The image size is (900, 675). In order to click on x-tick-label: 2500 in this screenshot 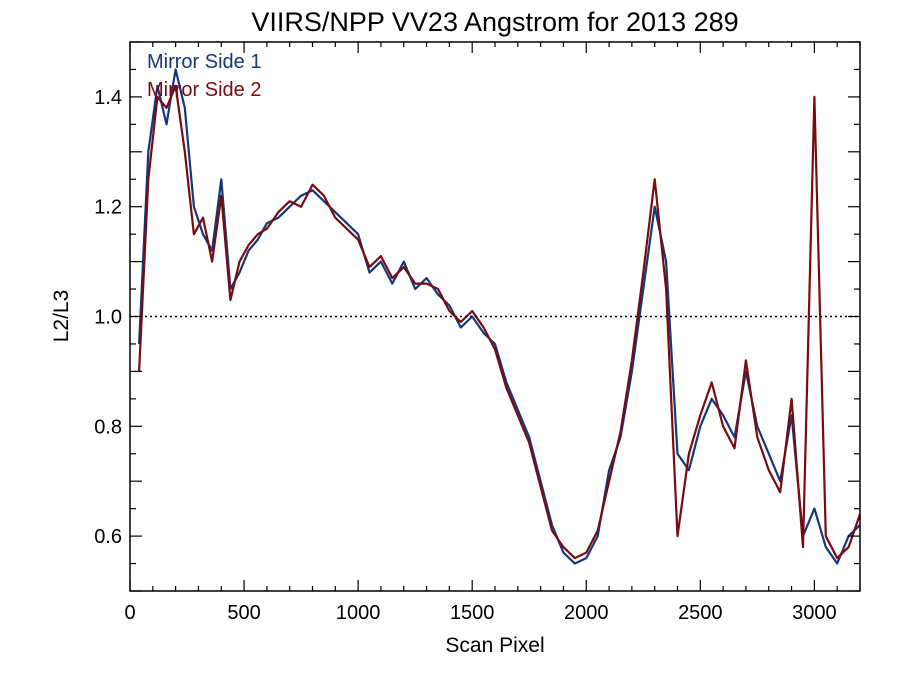, I will do `click(700, 613)`.